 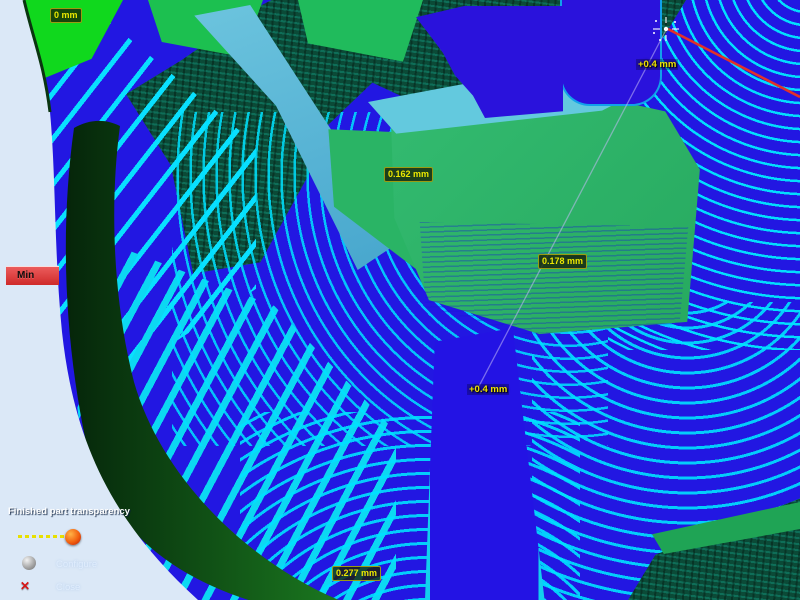 I want to click on transparency-slider-knob, so click(x=73, y=537).